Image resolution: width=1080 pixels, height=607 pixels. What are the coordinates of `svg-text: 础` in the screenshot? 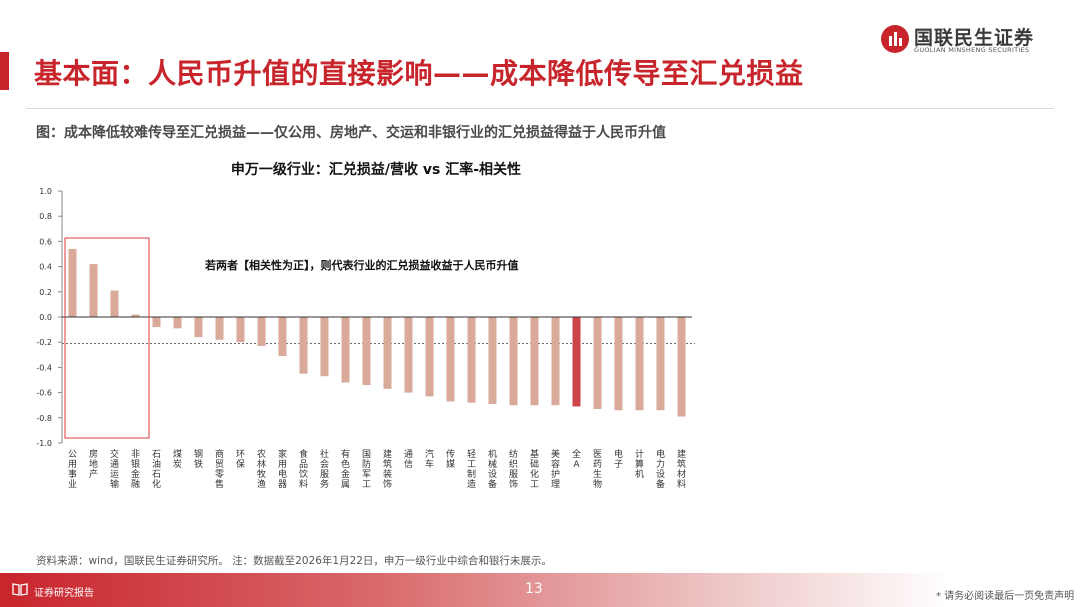 It's located at (534, 464).